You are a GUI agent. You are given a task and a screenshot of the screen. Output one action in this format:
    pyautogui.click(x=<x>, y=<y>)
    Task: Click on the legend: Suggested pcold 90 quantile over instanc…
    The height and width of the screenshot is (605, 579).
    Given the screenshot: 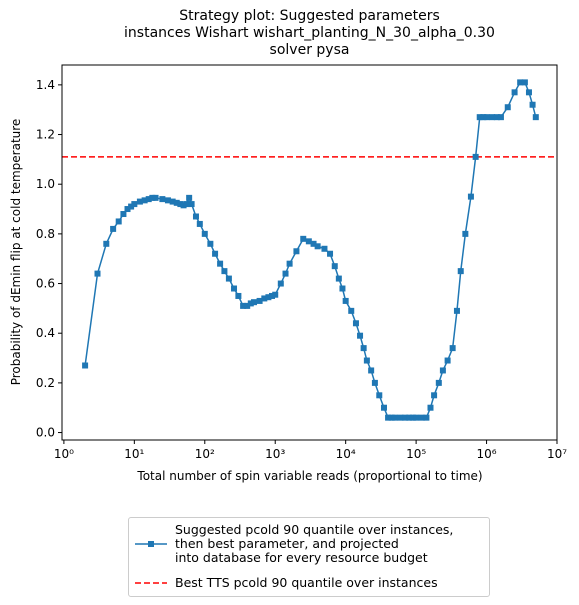 What is the action you would take?
    pyautogui.click(x=309, y=557)
    